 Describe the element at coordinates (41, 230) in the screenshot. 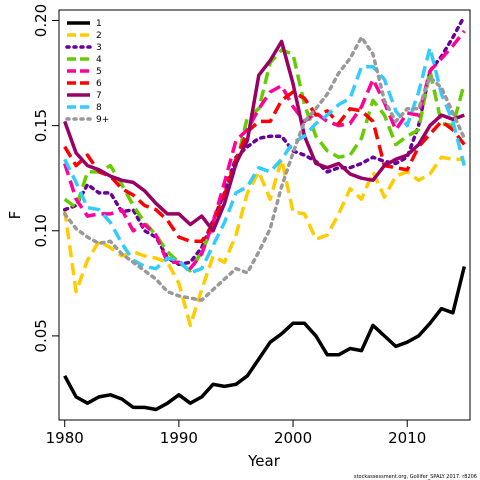

I see `y-tick-label: 0.10` at that location.